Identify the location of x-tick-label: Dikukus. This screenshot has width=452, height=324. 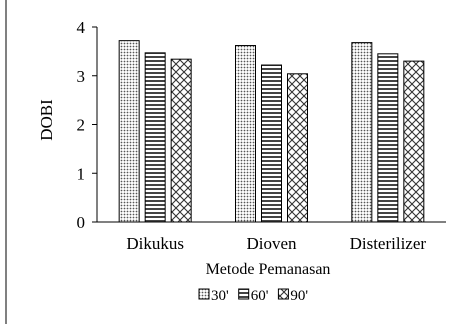
(155, 243).